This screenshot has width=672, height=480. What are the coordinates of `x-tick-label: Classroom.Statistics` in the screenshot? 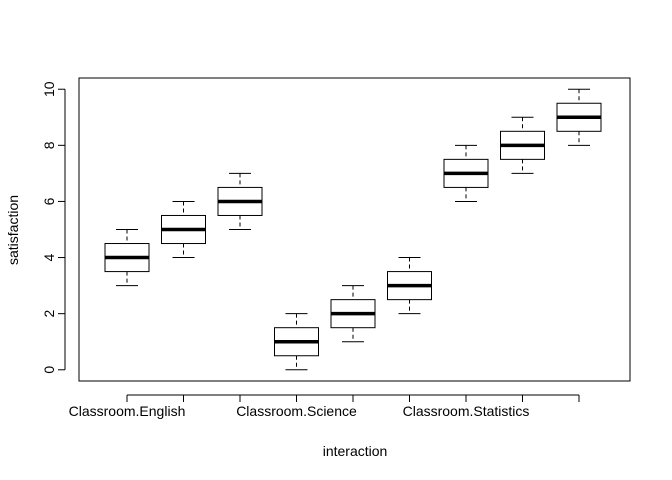 It's located at (466, 411).